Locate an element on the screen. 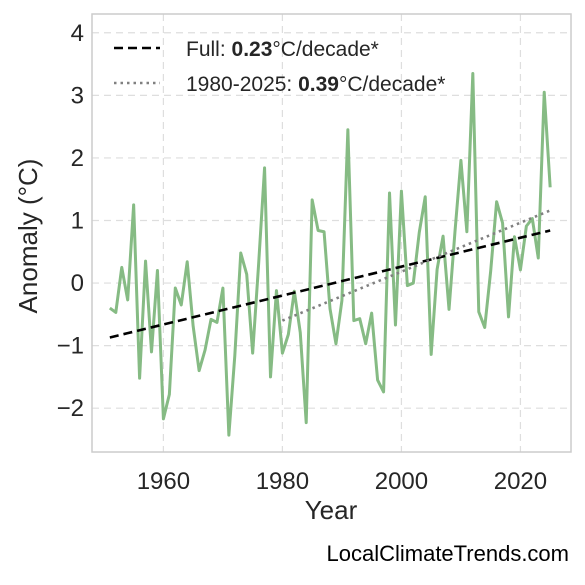  recent-trend-line is located at coordinates (416, 265).